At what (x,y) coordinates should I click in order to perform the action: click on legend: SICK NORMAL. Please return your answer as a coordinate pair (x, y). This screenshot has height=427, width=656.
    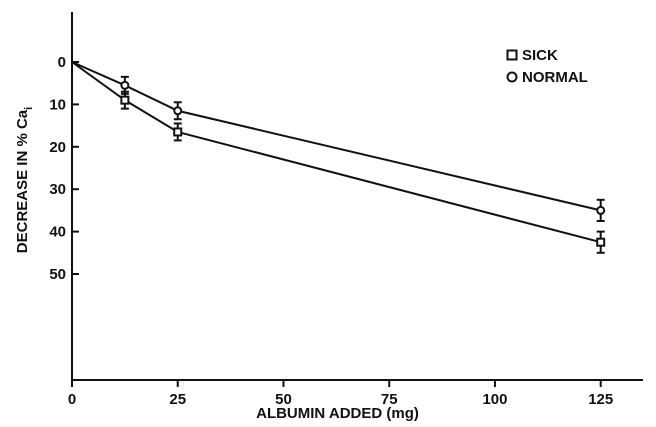
    Looking at the image, I should click on (547, 66).